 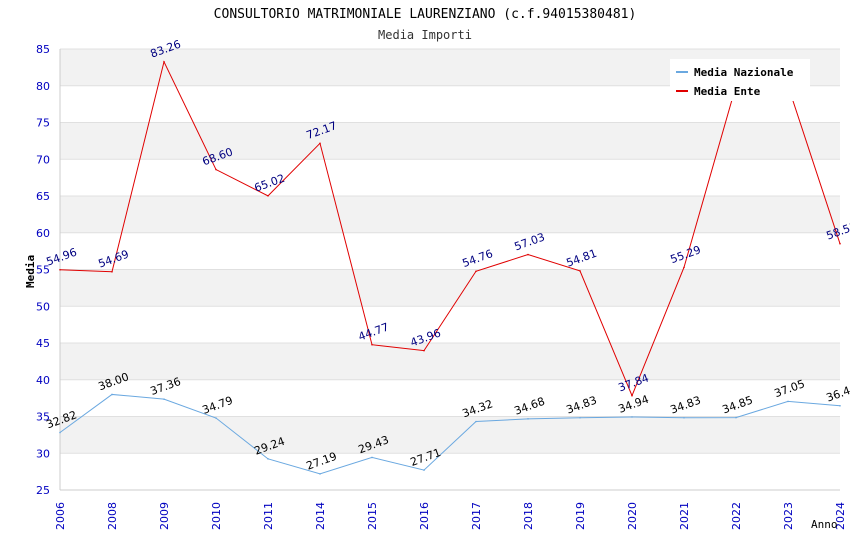 What do you see at coordinates (60, 516) in the screenshot?
I see `x-tick-label: 2006` at bounding box center [60, 516].